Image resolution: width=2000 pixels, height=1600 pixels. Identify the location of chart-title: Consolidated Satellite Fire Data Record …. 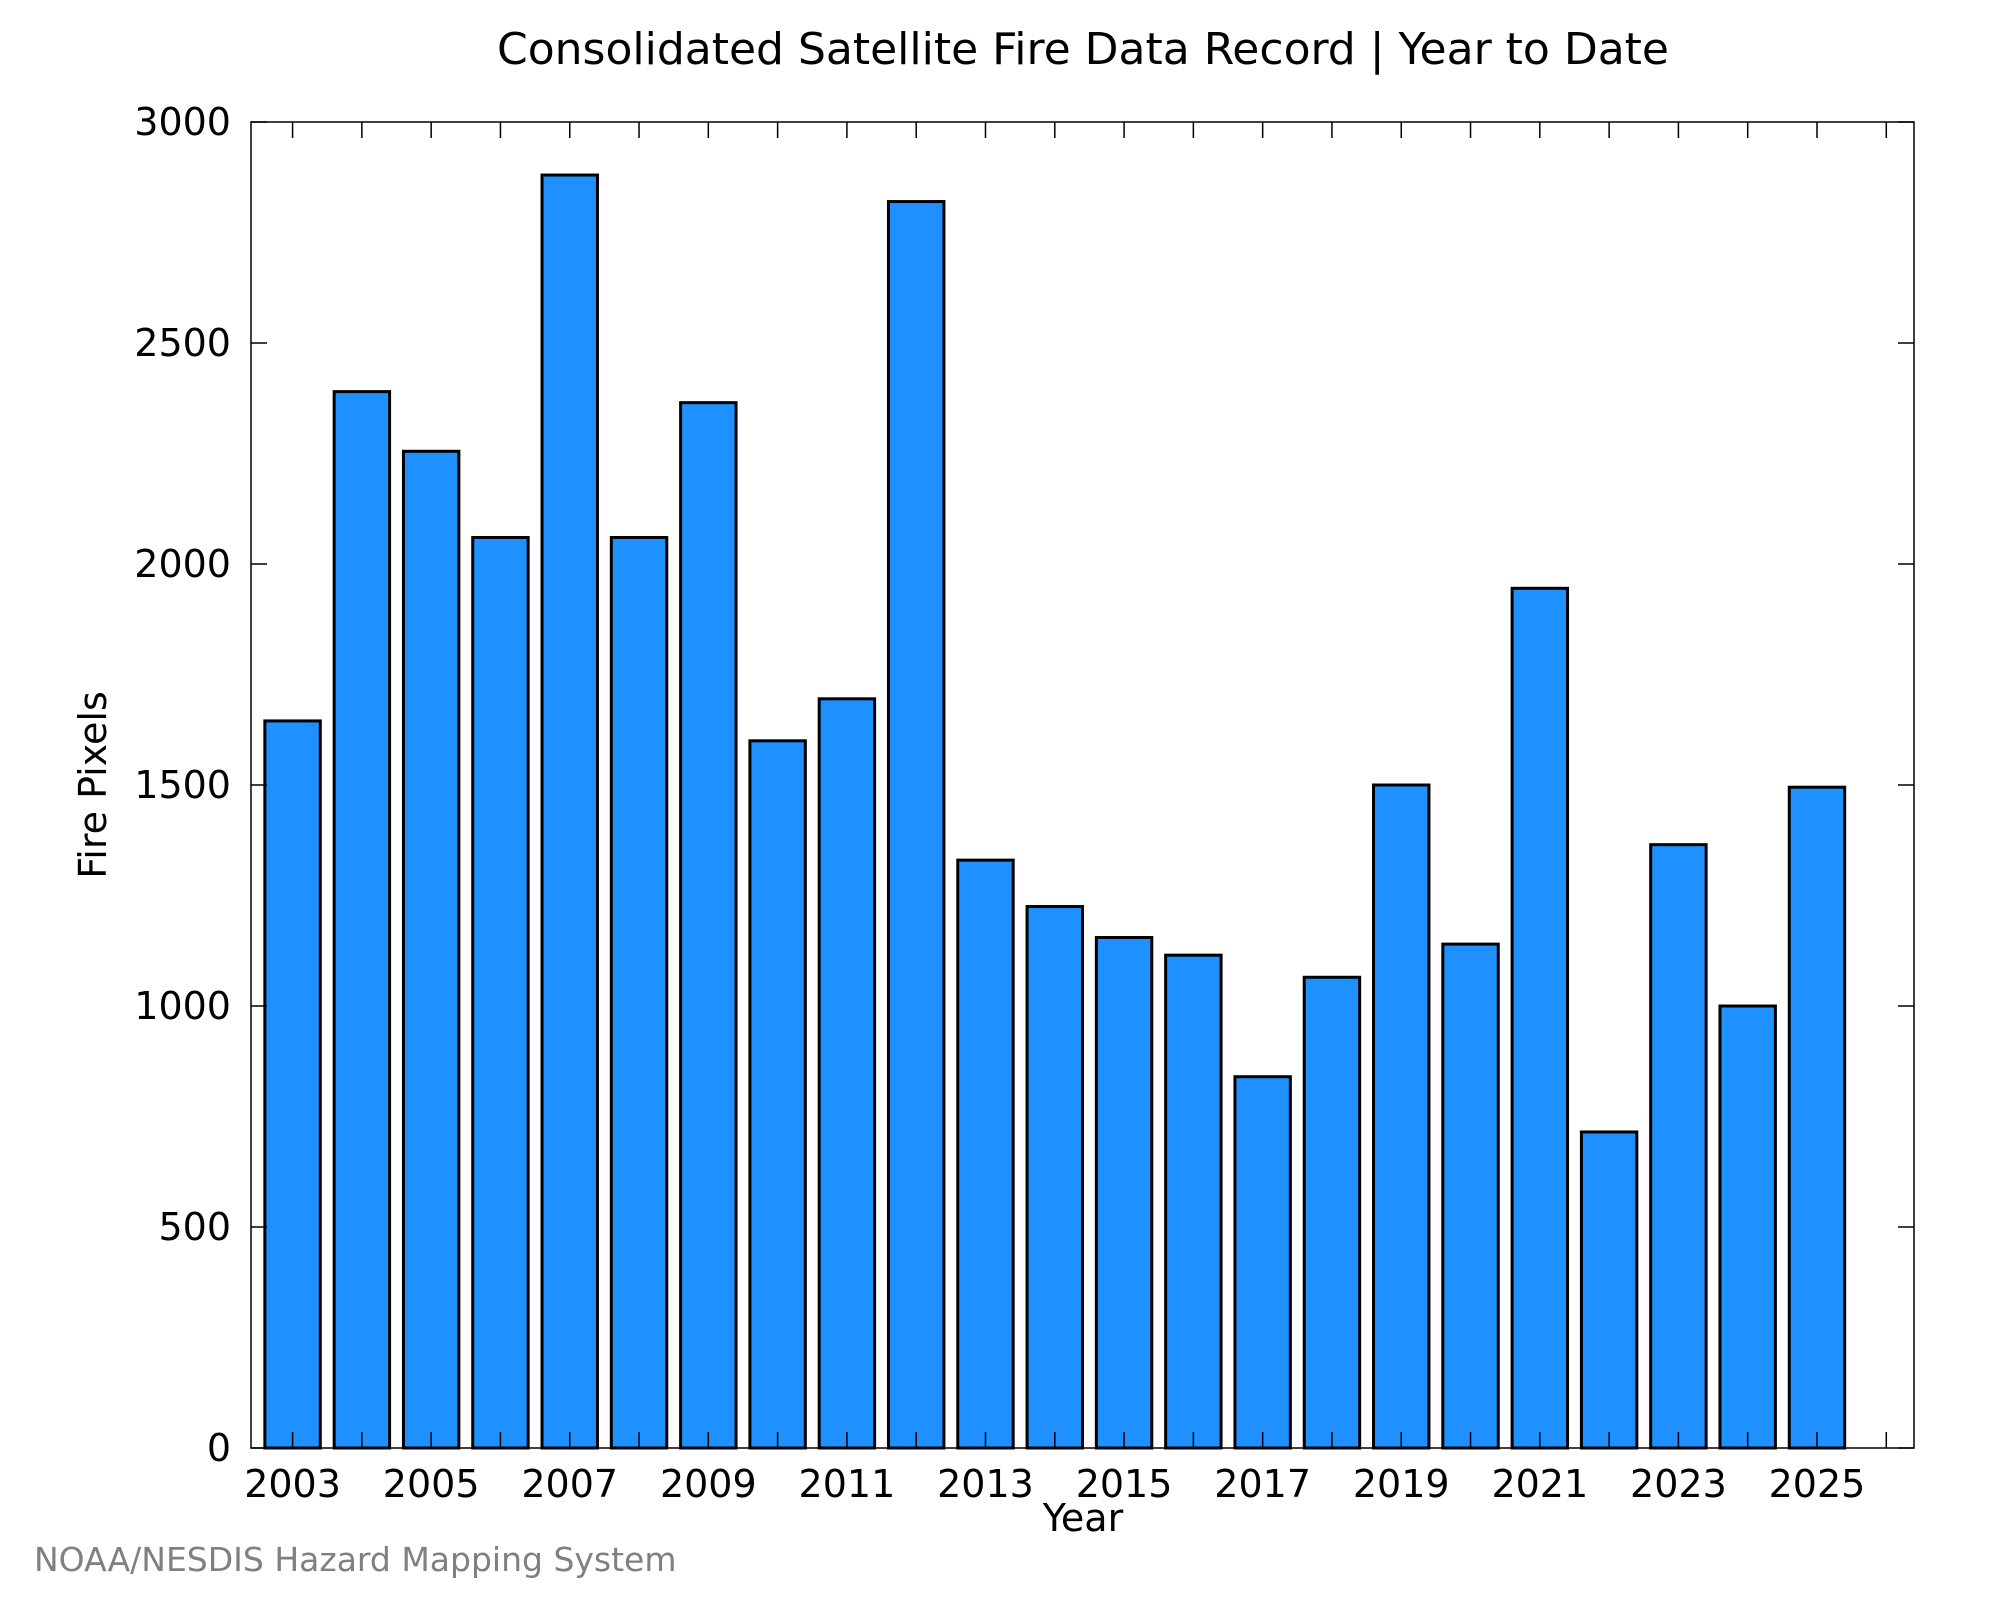
(1083, 49).